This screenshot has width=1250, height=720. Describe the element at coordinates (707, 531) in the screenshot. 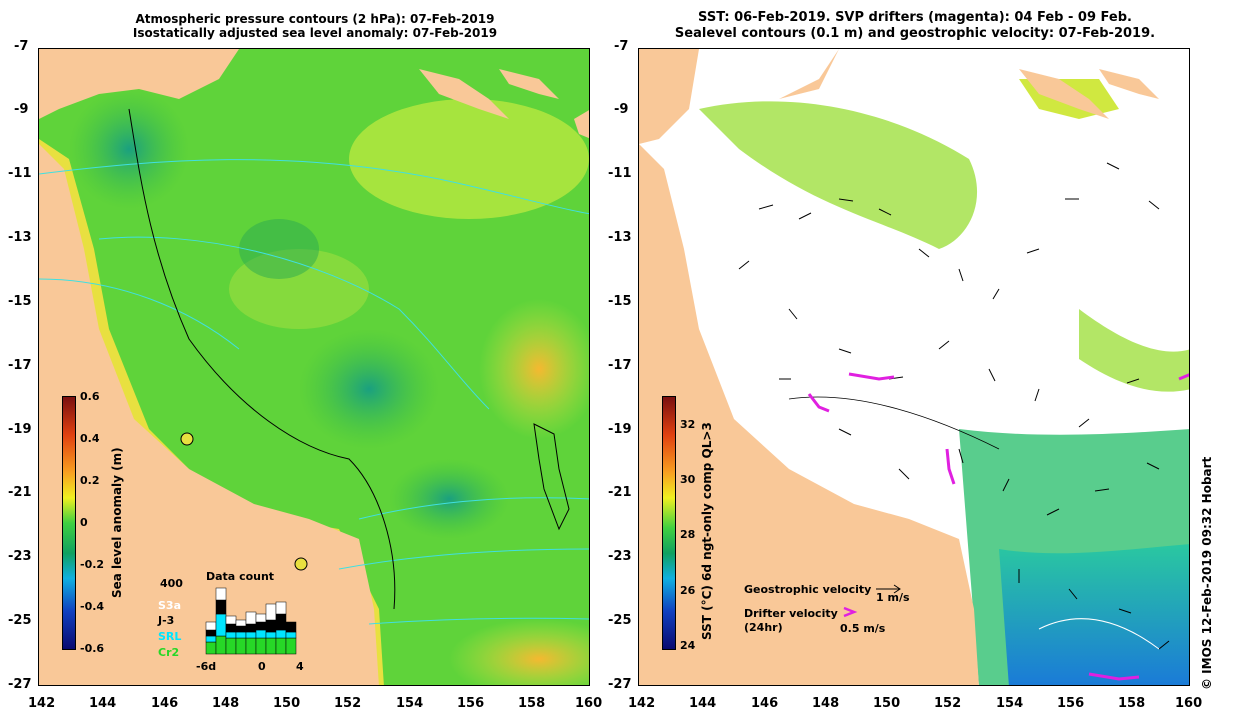

I see `sst-colorbar-label: SST (°C) 6d ngt-only comp QL>3` at that location.